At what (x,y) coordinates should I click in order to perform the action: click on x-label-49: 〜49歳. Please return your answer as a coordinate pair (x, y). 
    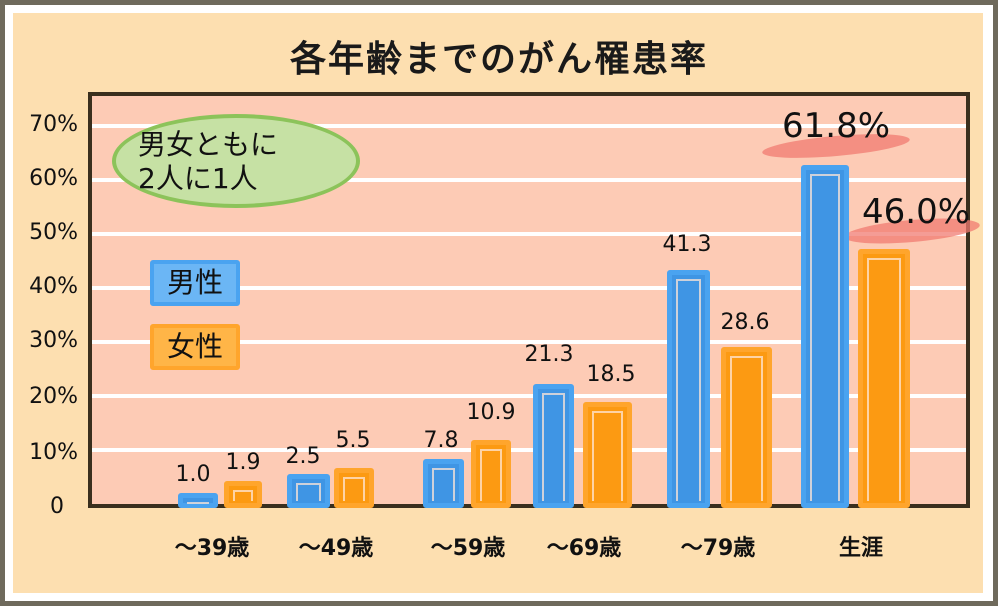
    Looking at the image, I should click on (336, 548).